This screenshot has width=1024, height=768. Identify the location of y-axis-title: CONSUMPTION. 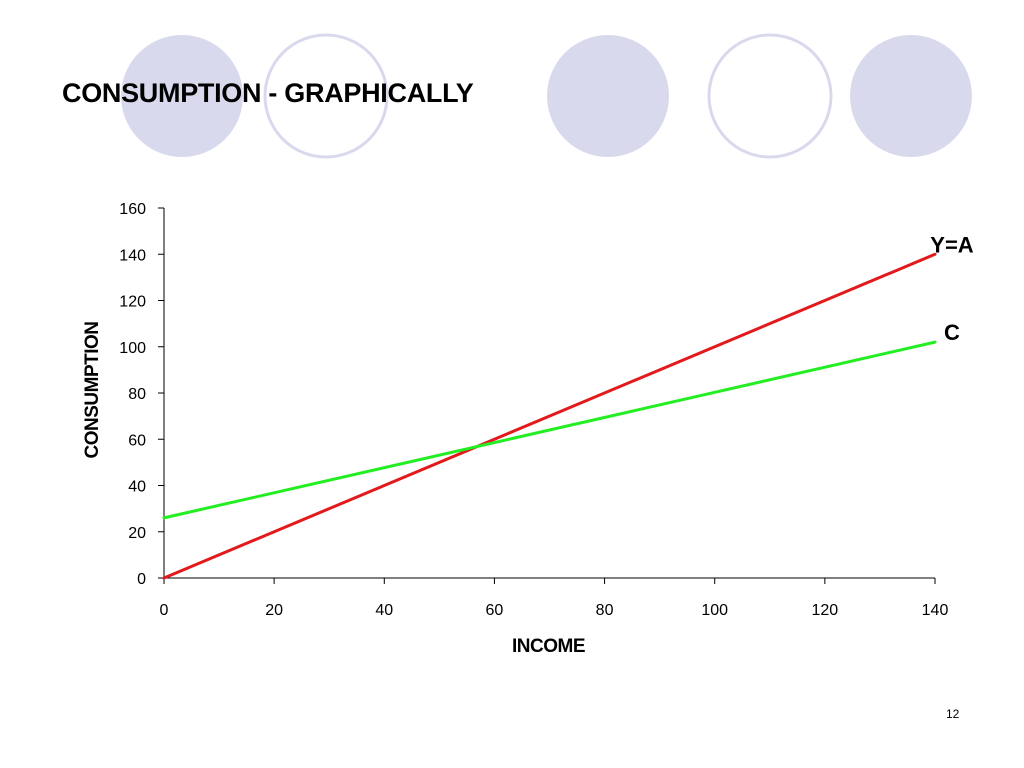
(92, 390).